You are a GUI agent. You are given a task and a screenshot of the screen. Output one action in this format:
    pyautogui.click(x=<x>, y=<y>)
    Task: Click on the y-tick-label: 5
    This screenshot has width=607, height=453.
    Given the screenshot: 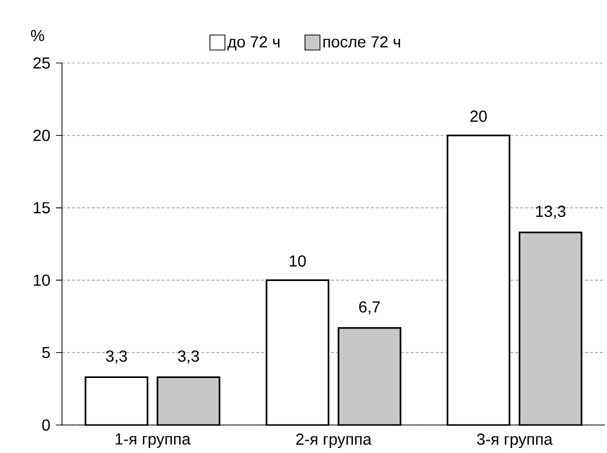 What is the action you would take?
    pyautogui.click(x=46, y=352)
    